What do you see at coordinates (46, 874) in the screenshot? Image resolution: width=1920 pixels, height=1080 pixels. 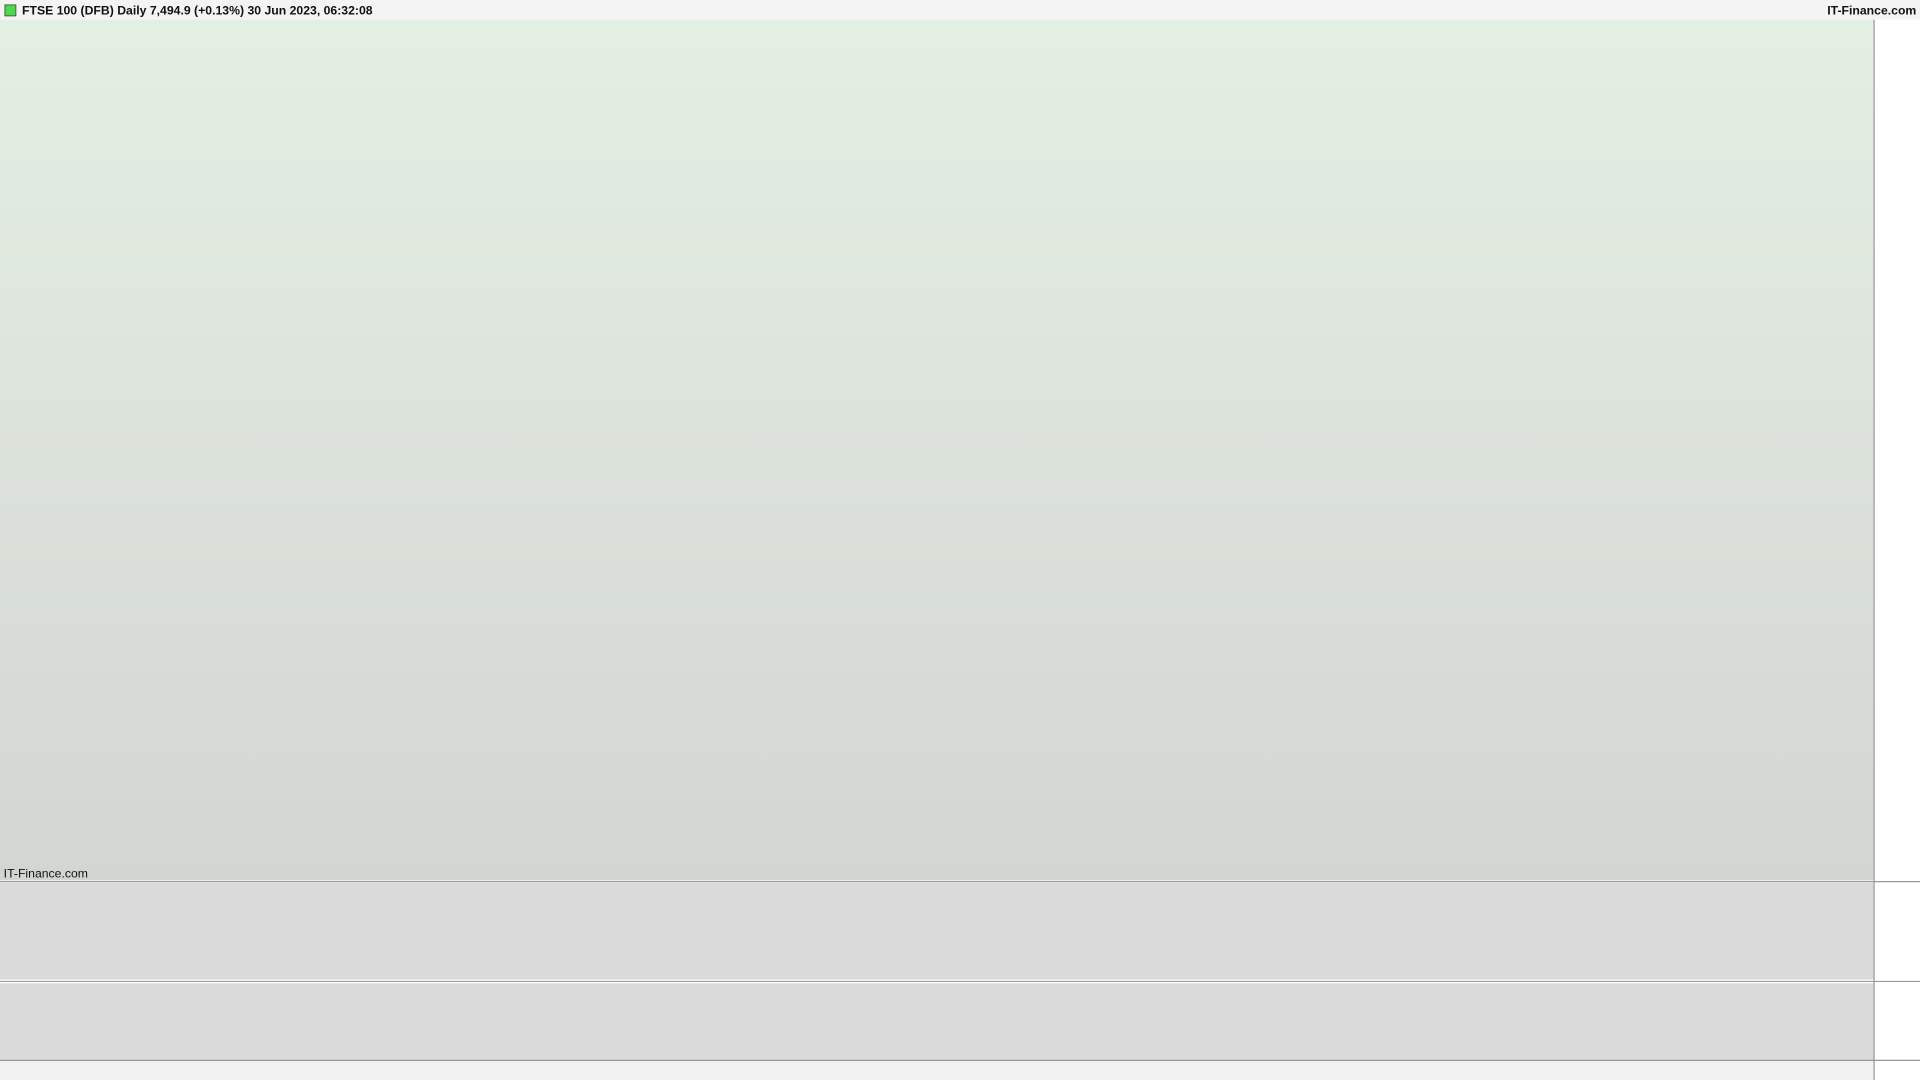 I see `watermark: IT-Finance.com` at bounding box center [46, 874].